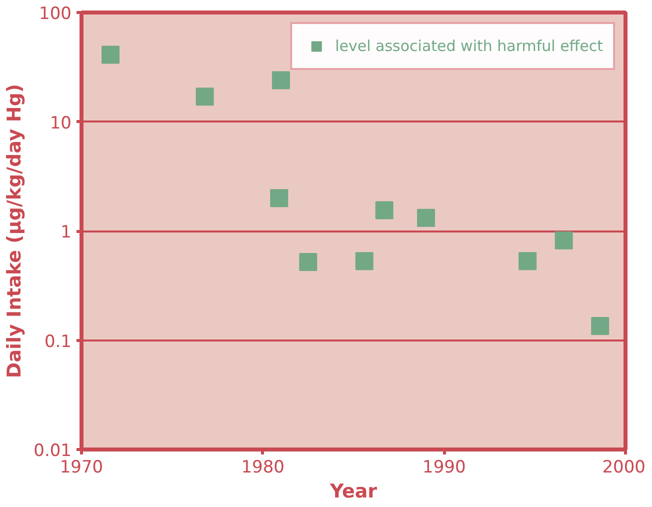 The image size is (652, 507). I want to click on x-tick-label: 2000, so click(624, 468).